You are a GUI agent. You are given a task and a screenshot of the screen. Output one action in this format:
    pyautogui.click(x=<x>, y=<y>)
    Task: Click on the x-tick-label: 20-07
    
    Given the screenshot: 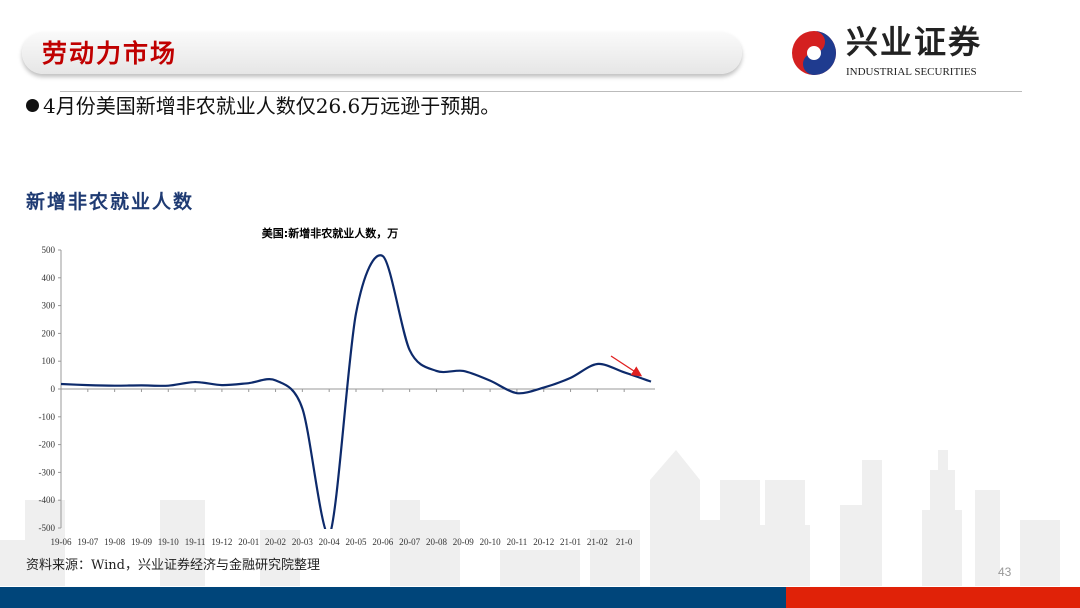 What is the action you would take?
    pyautogui.click(x=409, y=542)
    